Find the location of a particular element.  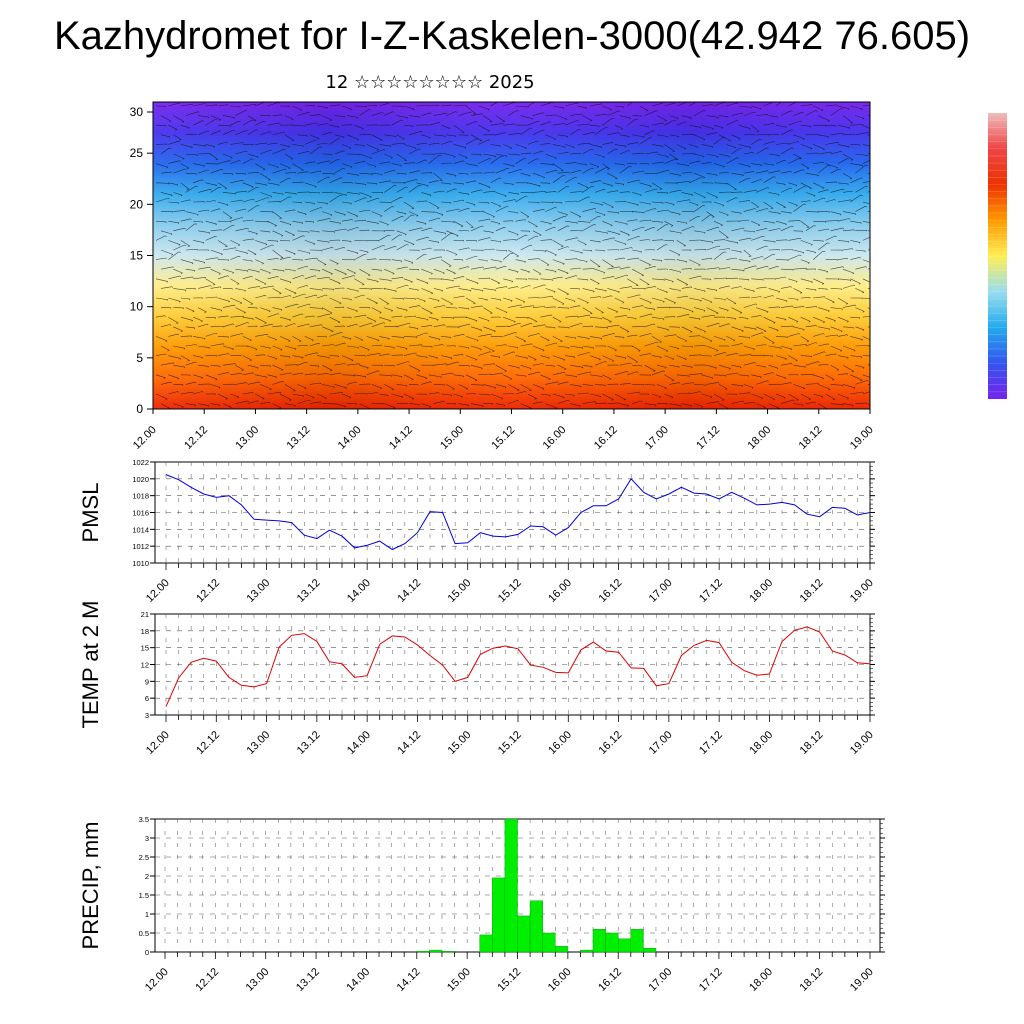

y-tick-label: 1010 is located at coordinates (140, 563).